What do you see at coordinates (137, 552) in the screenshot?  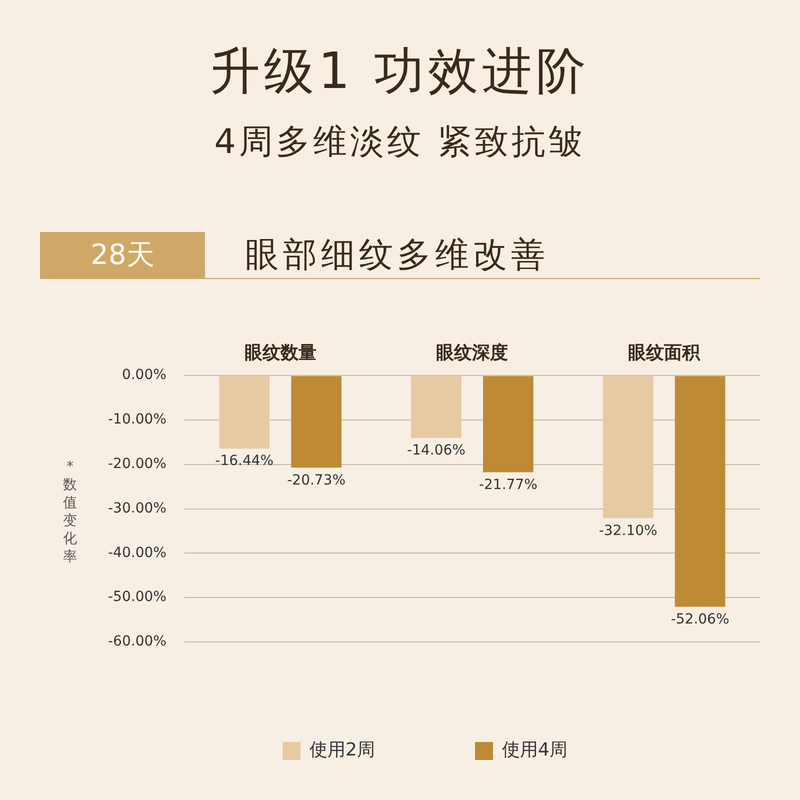 I see `y-tick-label: -40.00%` at bounding box center [137, 552].